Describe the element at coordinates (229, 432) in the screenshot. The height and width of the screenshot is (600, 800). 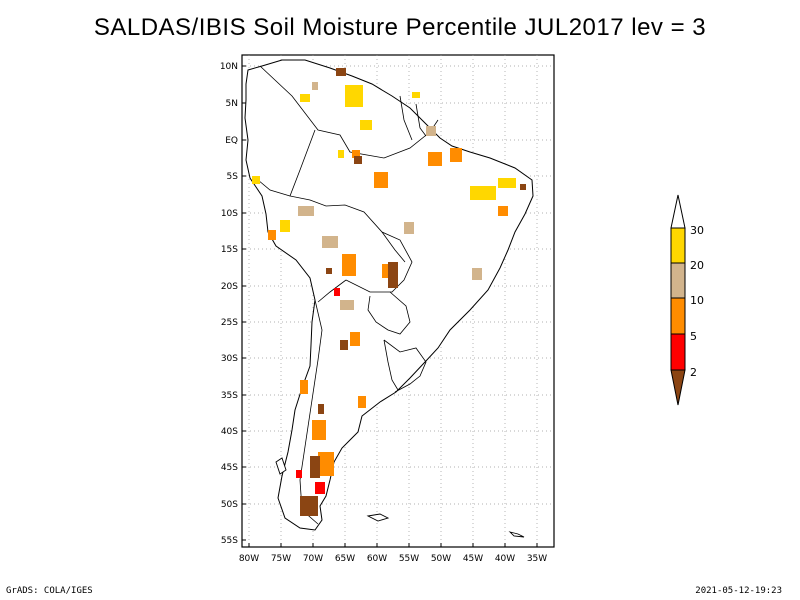
I see `lat-label: 40S` at that location.